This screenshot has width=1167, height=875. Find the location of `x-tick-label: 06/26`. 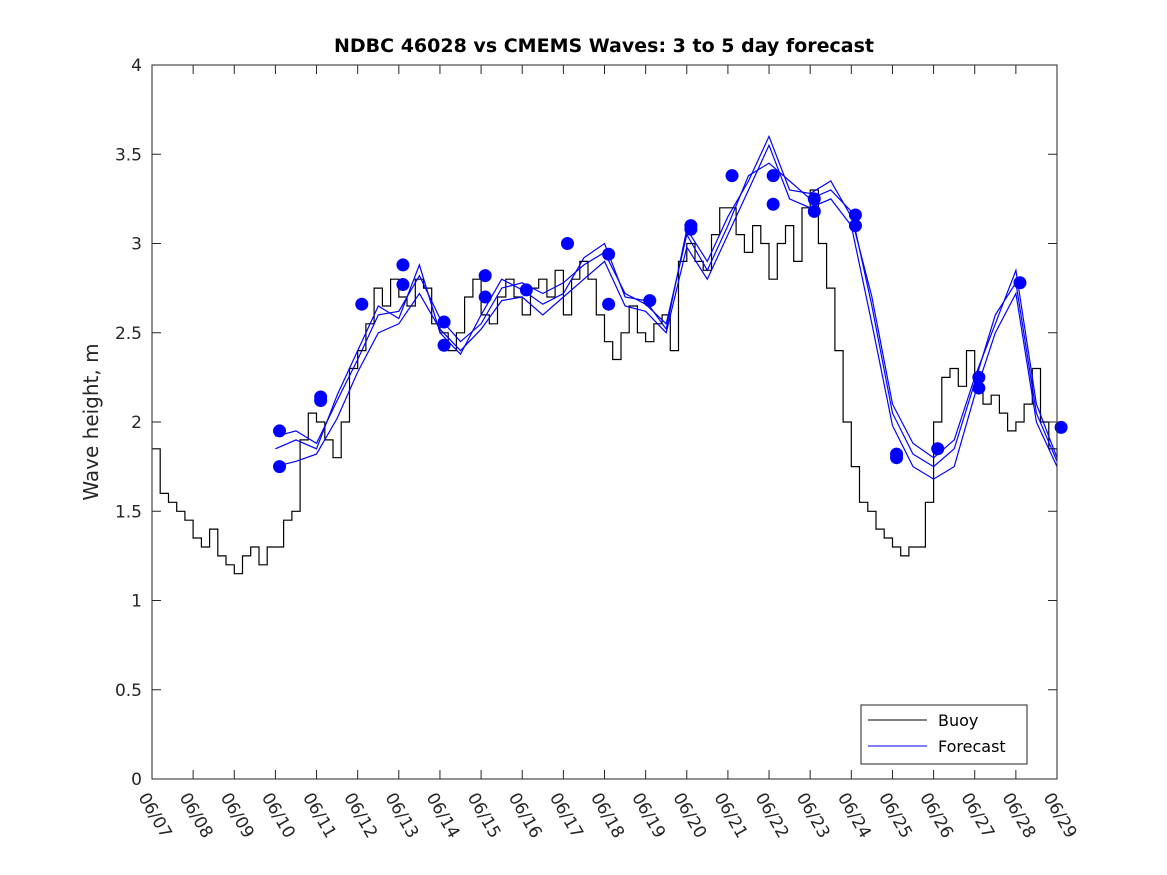

x-tick-label: 06/26 is located at coordinates (936, 816).